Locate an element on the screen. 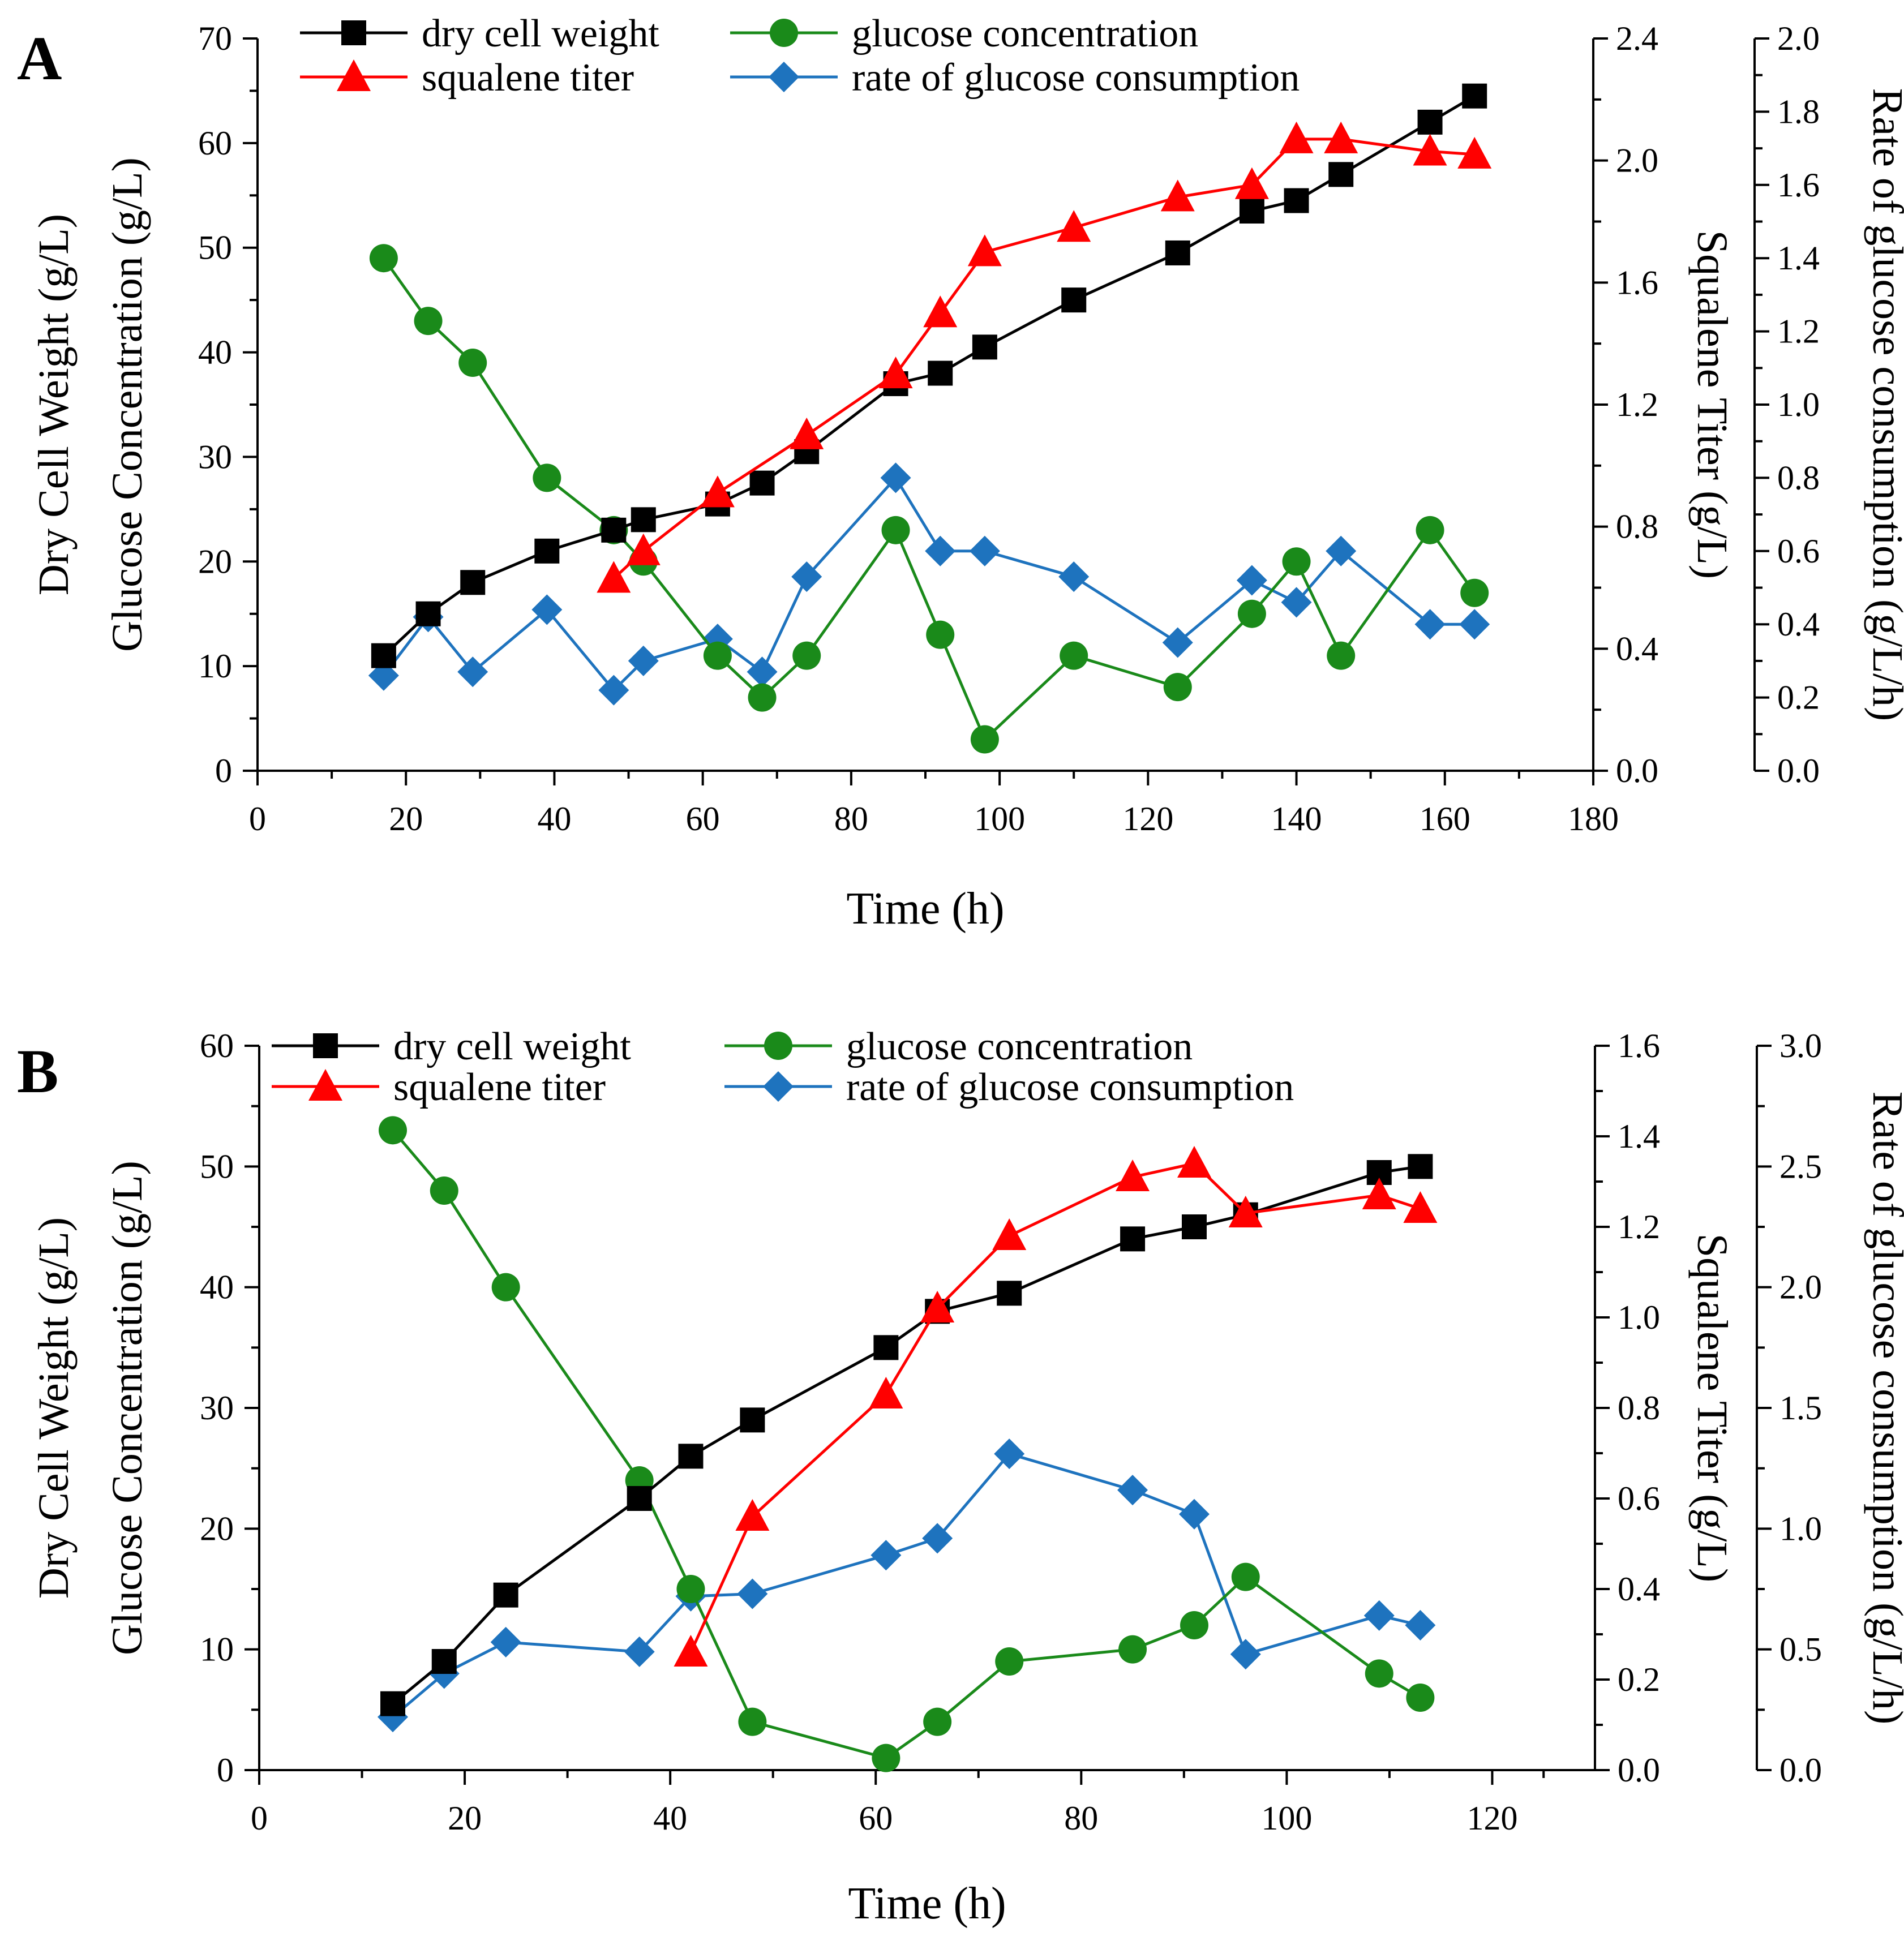 This screenshot has width=1904, height=1941. x-tick-label: 60 is located at coordinates (876, 1818).